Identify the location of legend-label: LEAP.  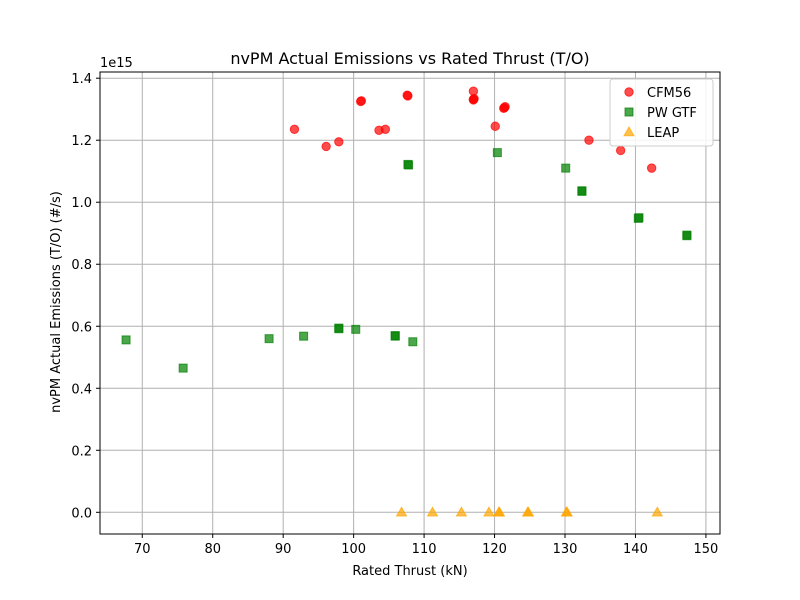
(663, 133).